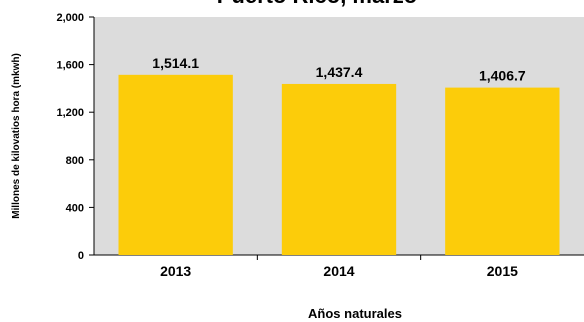  Describe the element at coordinates (75, 208) in the screenshot. I see `y-tick-label: 400` at that location.